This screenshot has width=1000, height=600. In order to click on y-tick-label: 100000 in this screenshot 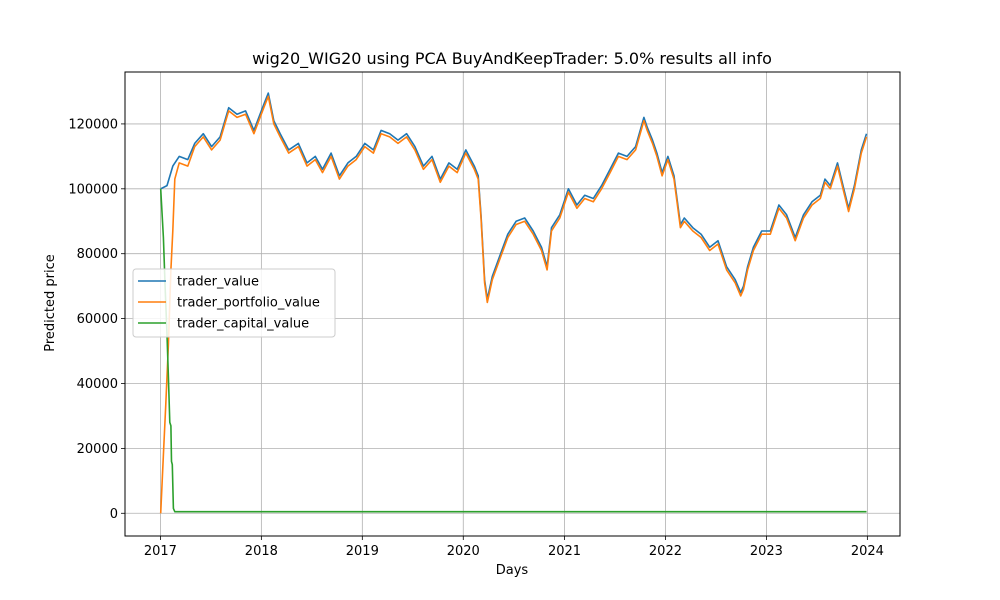, I will do `click(93, 189)`.